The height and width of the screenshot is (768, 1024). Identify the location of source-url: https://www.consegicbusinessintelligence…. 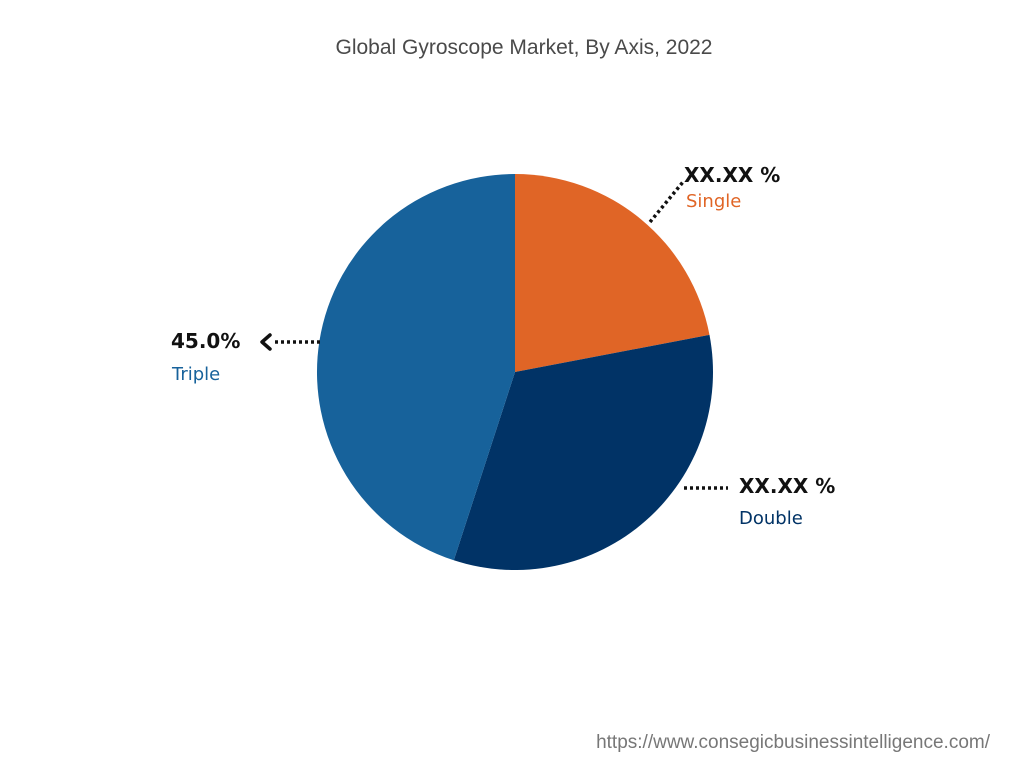
(793, 742).